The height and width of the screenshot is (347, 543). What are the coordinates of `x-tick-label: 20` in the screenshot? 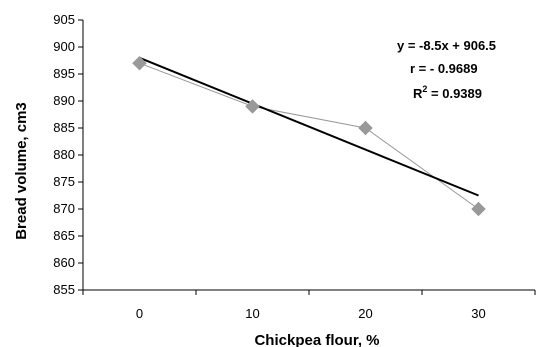 It's located at (365, 313).